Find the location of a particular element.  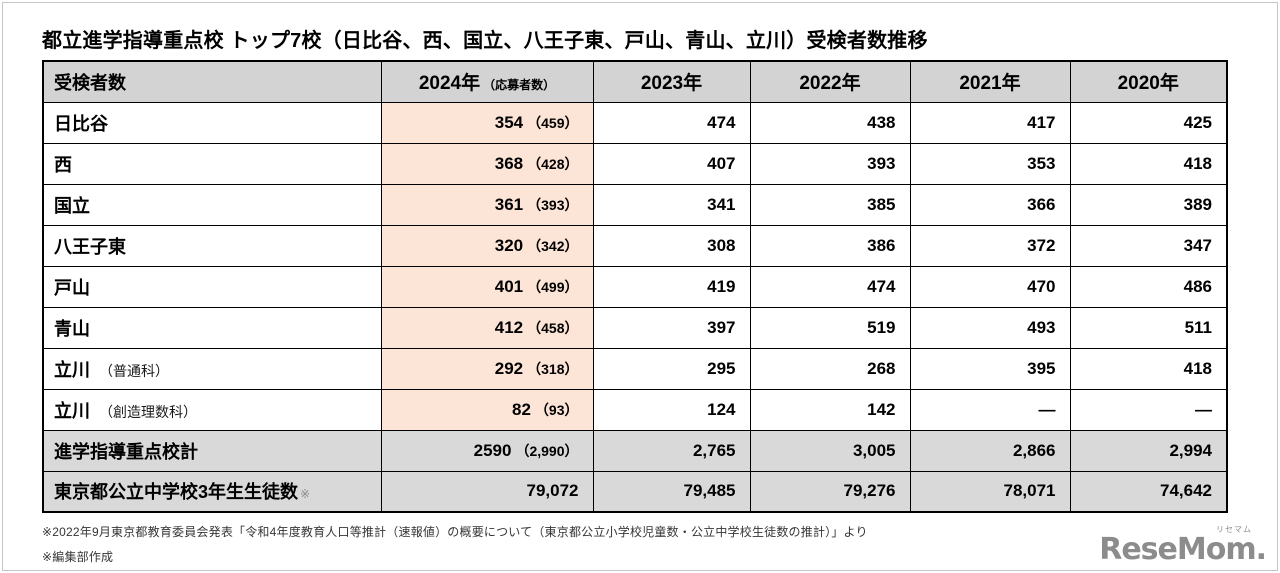

footnote-marker: ※ is located at coordinates (305, 494).